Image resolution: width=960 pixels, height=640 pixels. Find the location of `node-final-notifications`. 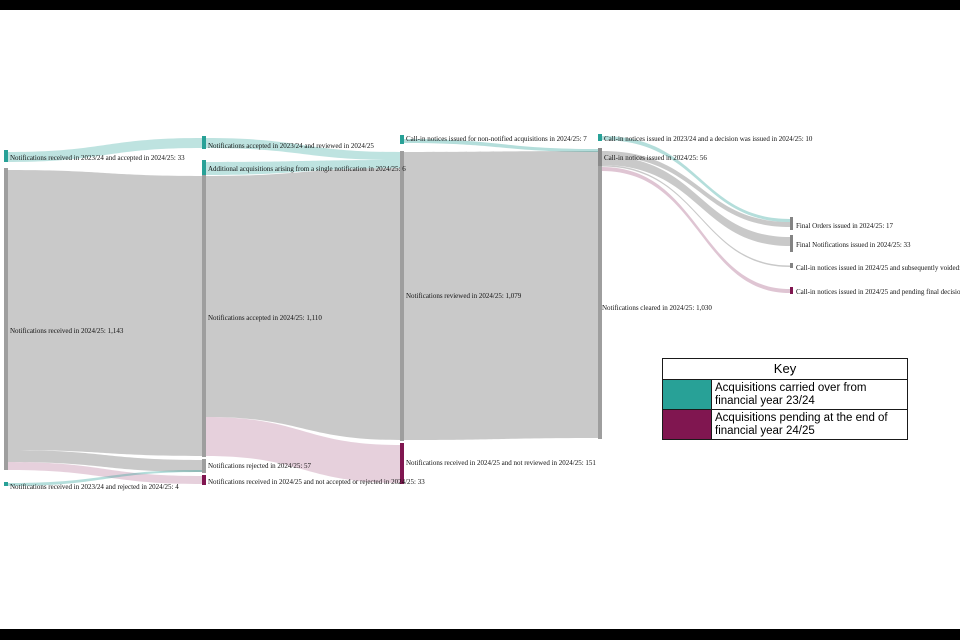

node-final-notifications is located at coordinates (791, 243).